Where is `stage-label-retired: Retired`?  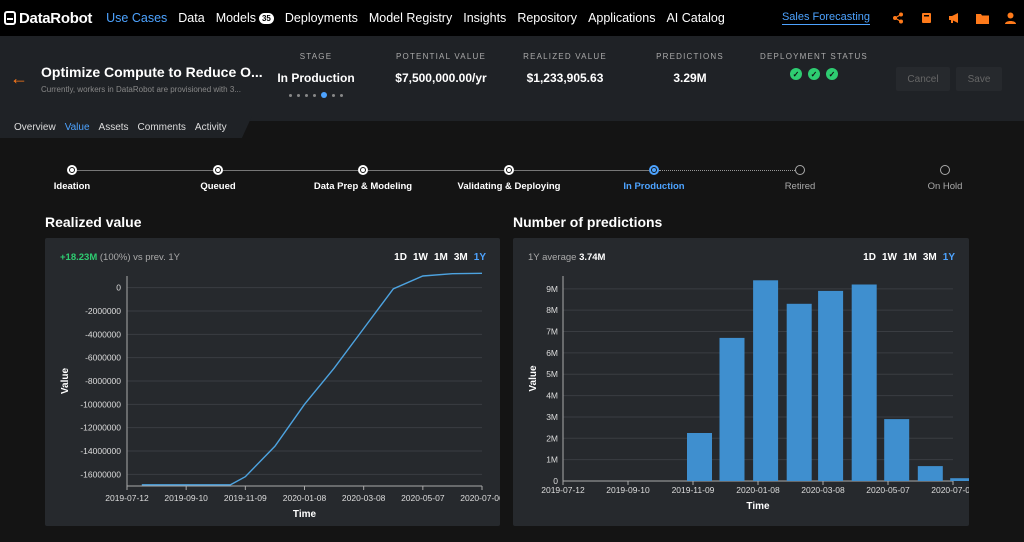
stage-label-retired: Retired is located at coordinates (800, 186).